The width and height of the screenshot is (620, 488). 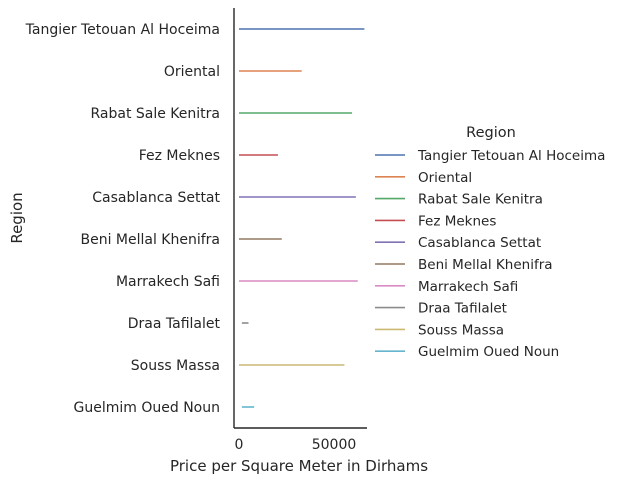 What do you see at coordinates (168, 282) in the screenshot?
I see `y-tick-label: Marrakech Safi` at bounding box center [168, 282].